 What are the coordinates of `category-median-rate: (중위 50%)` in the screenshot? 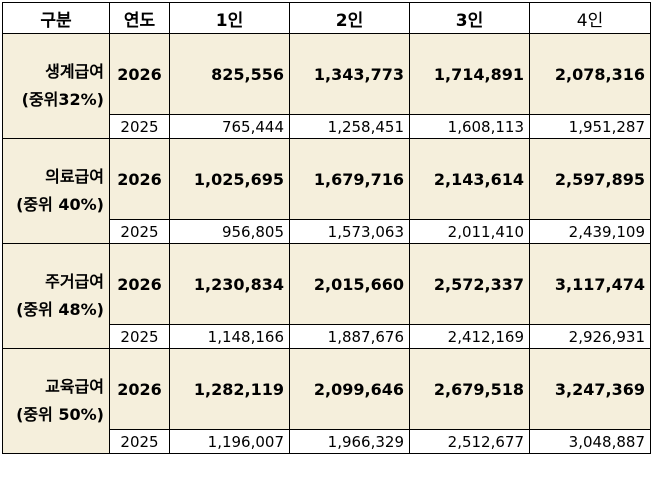 It's located at (60, 414).